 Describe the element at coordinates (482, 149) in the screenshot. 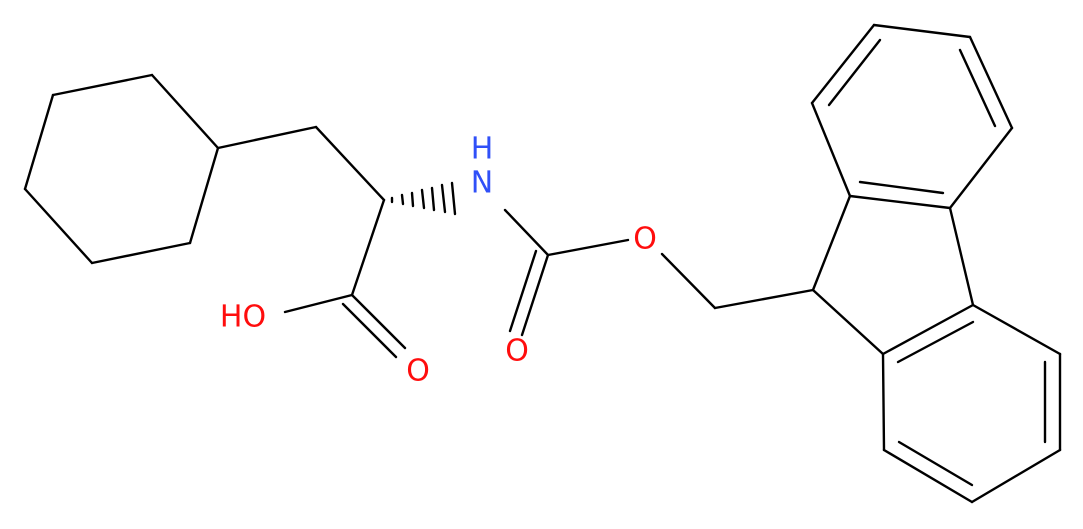

I see `atom-label: H` at that location.